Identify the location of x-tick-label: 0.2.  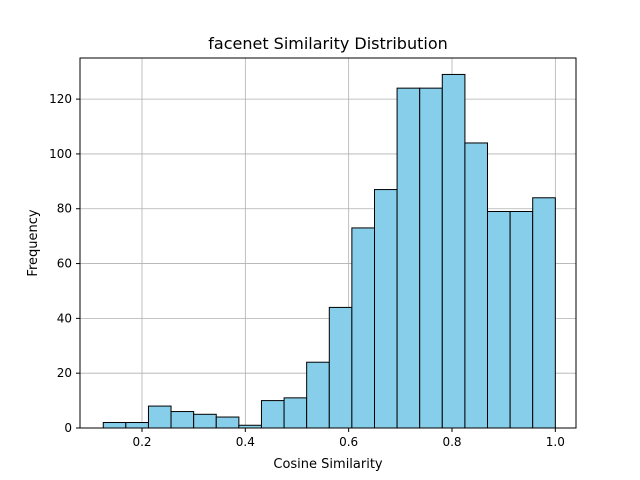
(141, 442).